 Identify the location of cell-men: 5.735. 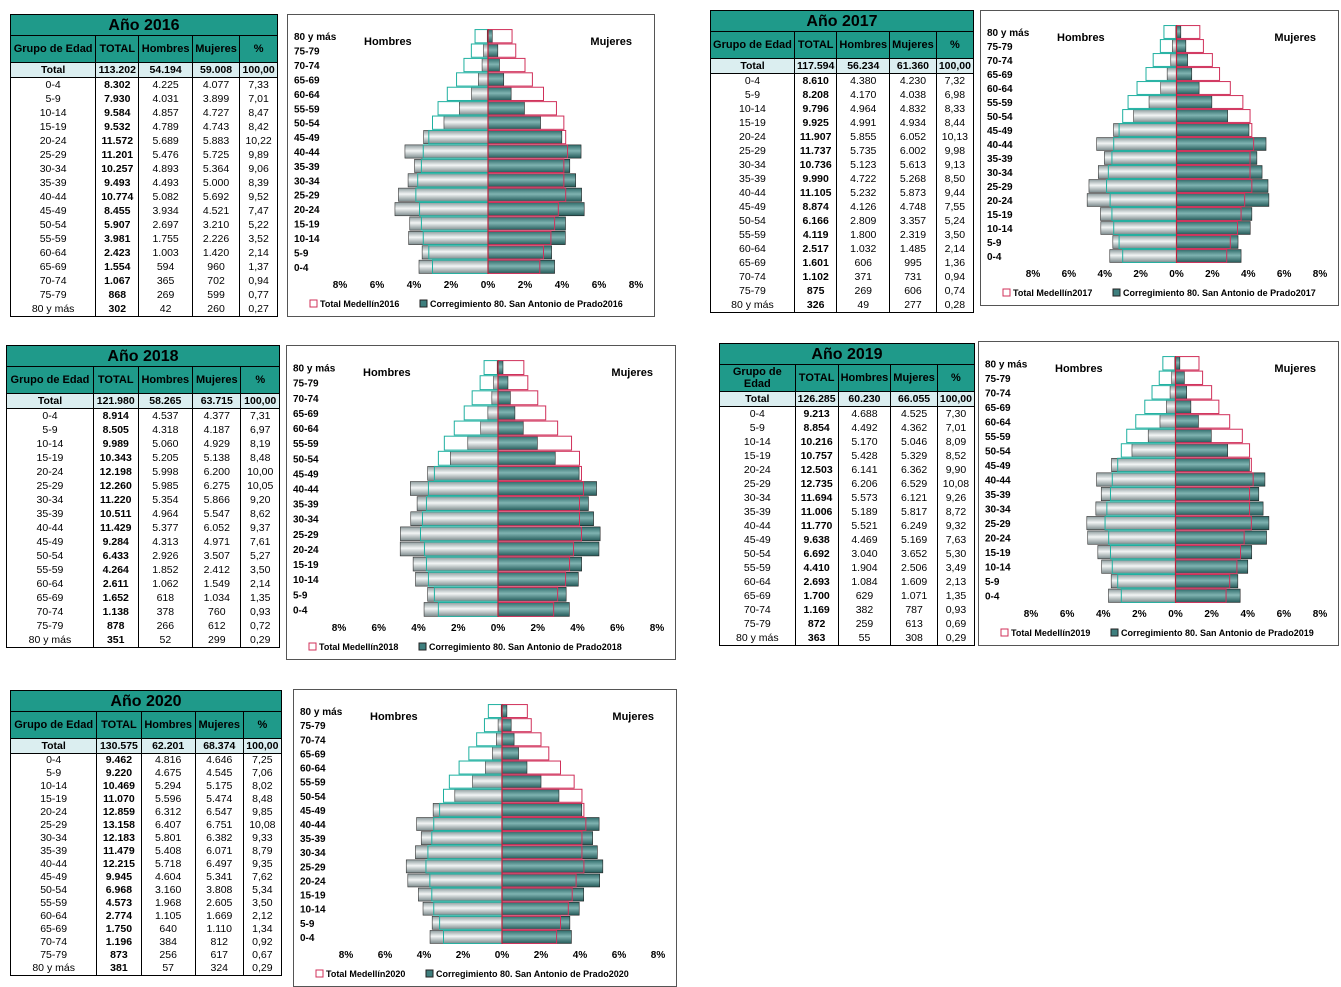
(863, 151).